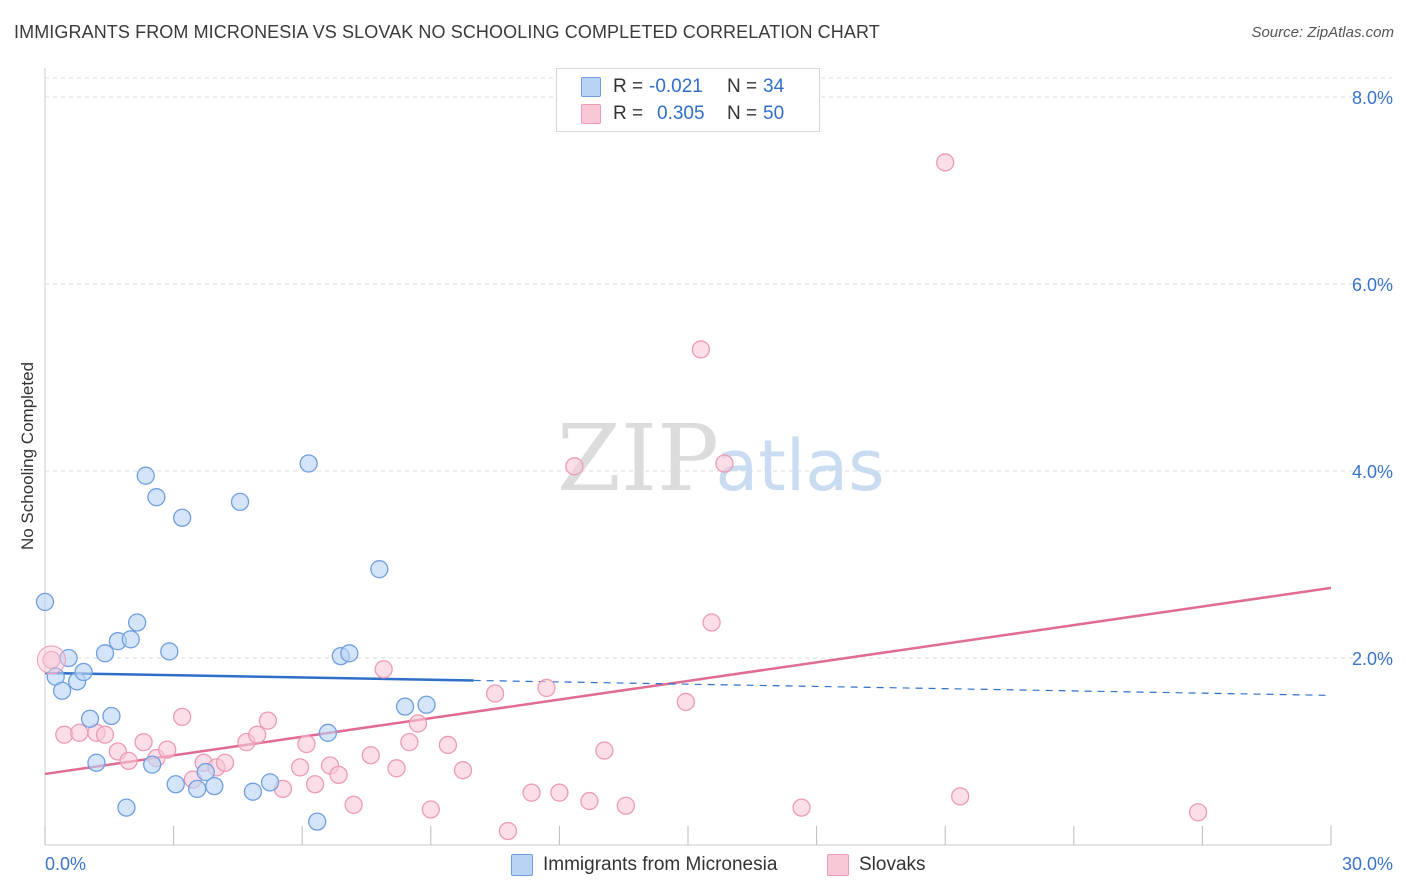  I want to click on legend-row-slovaks: R = 0.305 N = 50, so click(682, 114).